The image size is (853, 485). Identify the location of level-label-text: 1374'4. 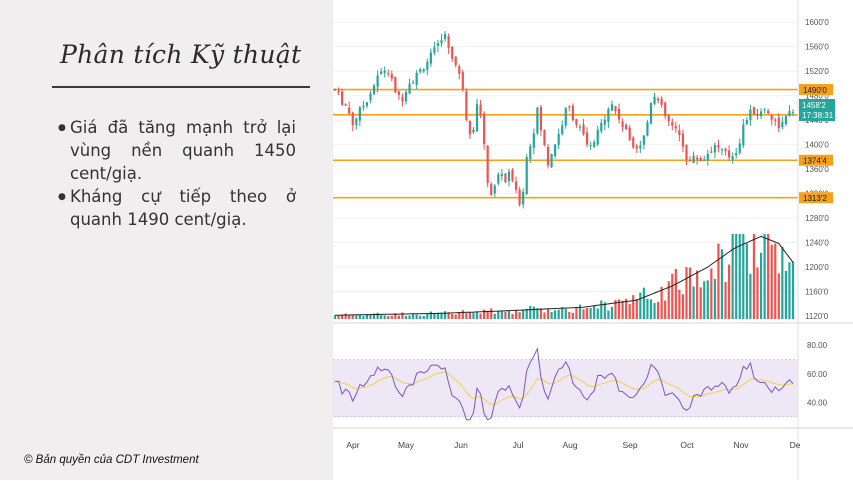
(815, 160).